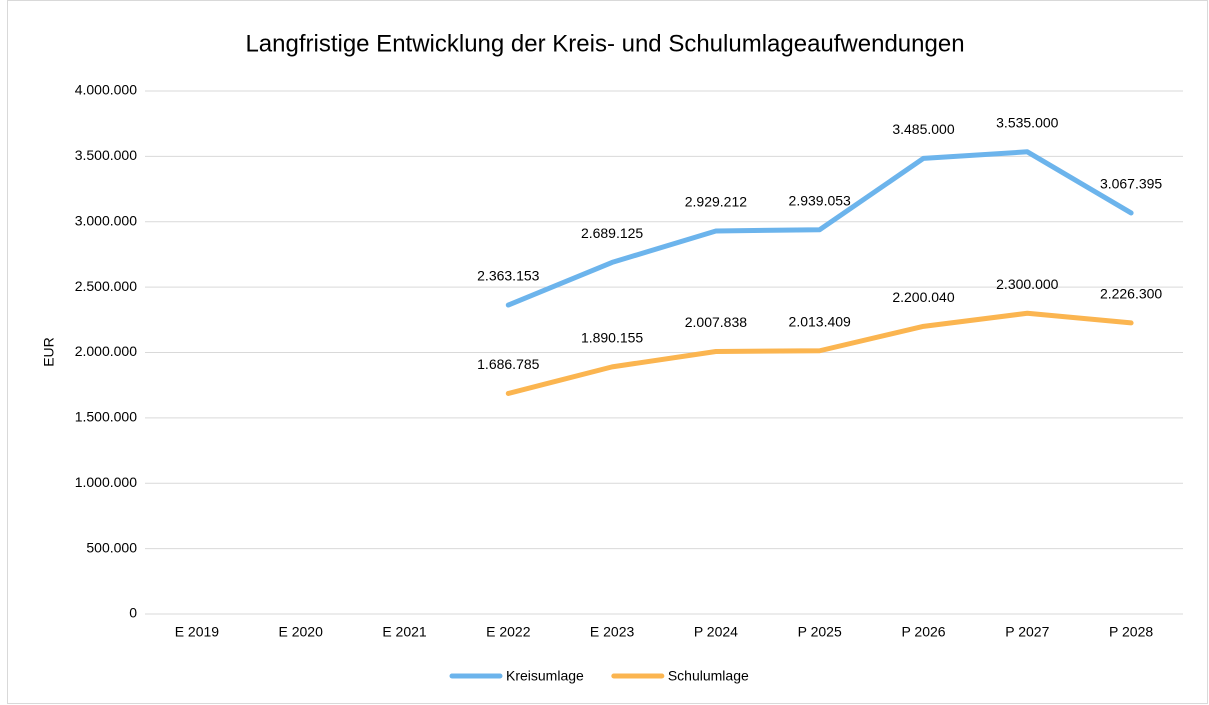 The image size is (1209, 705). Describe the element at coordinates (923, 297) in the screenshot. I see `data-label: 2.200.040` at that location.